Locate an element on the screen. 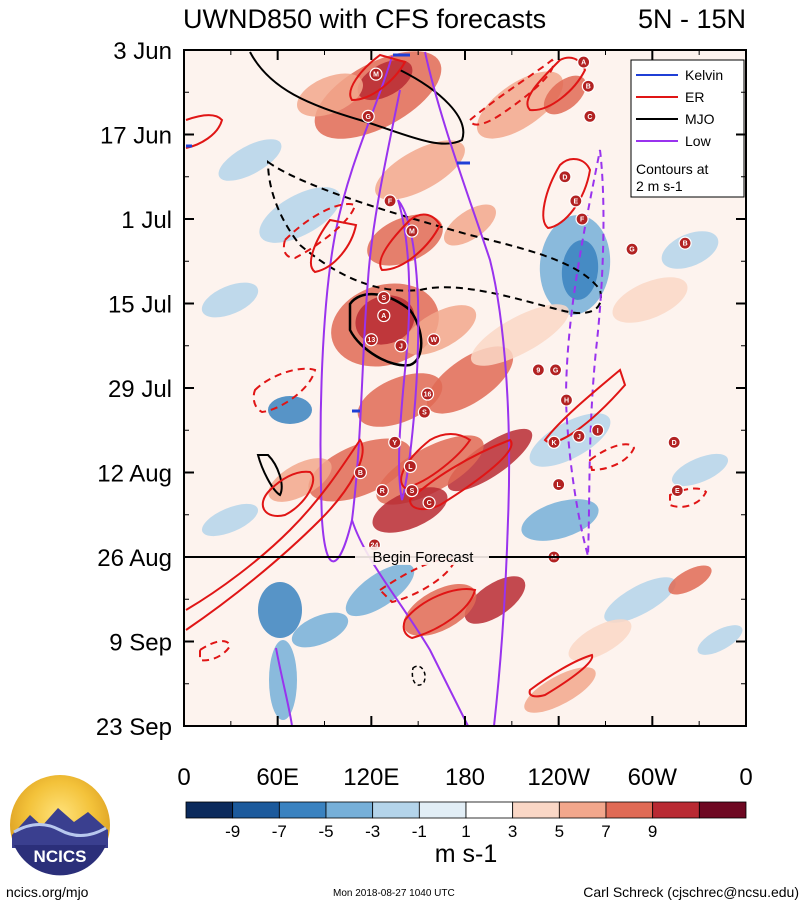 The height and width of the screenshot is (907, 809). colorbar: -9 -7 -5 -3 -1 1 3 5 7 9 is located at coordinates (466, 821).